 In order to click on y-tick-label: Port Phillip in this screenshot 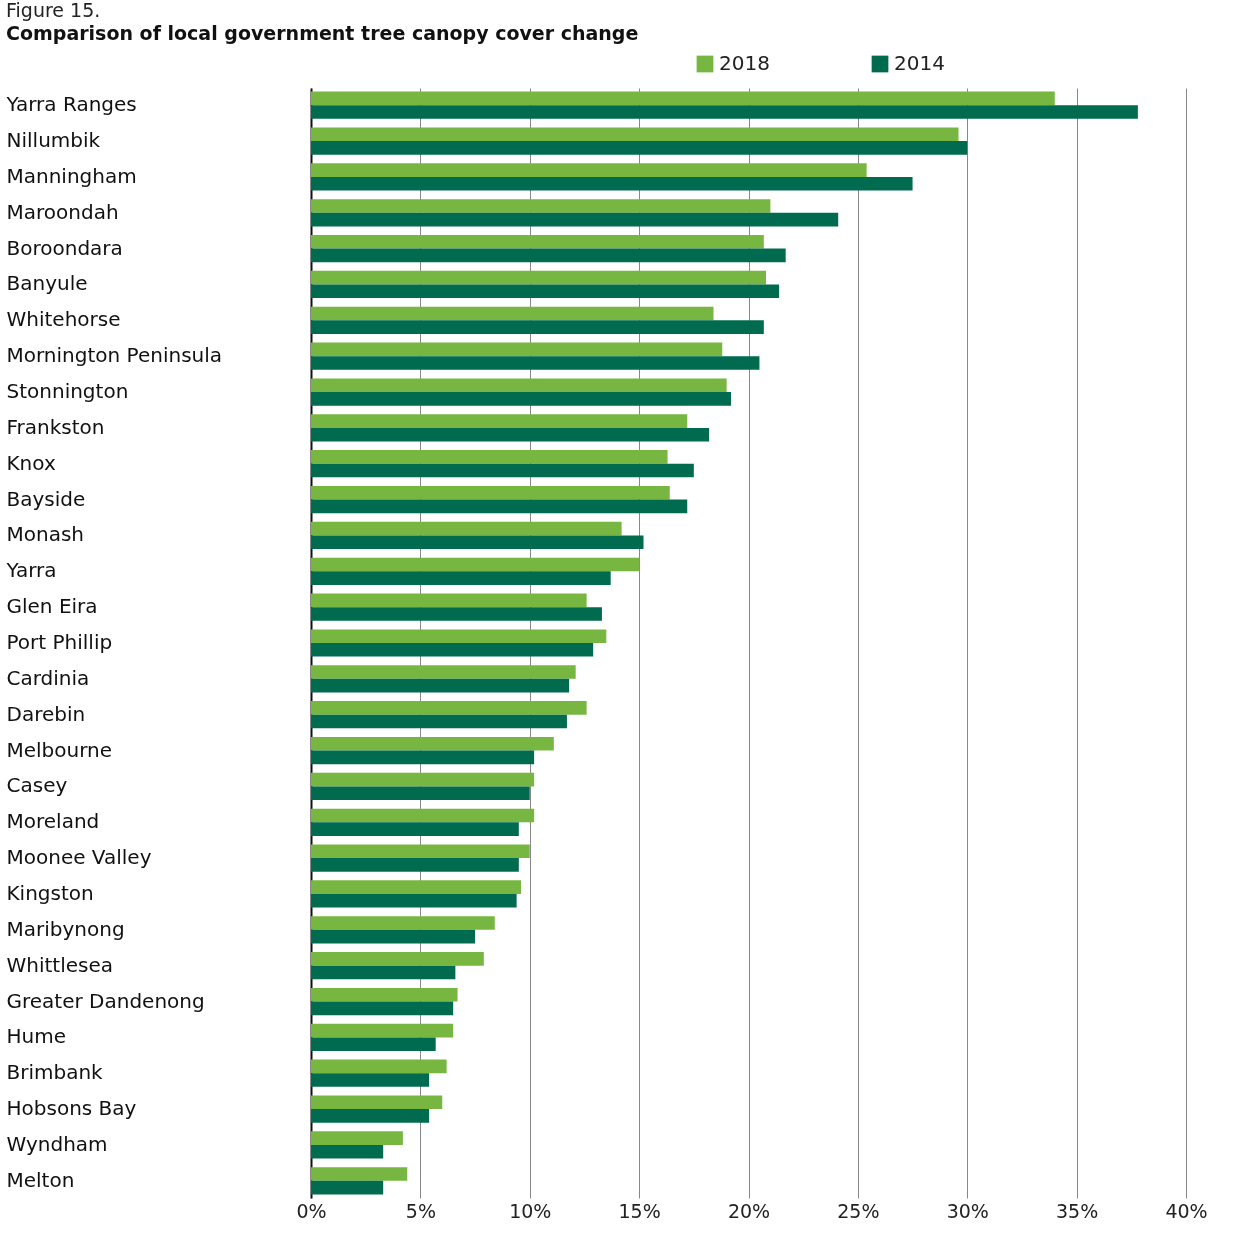, I will do `click(59, 642)`.